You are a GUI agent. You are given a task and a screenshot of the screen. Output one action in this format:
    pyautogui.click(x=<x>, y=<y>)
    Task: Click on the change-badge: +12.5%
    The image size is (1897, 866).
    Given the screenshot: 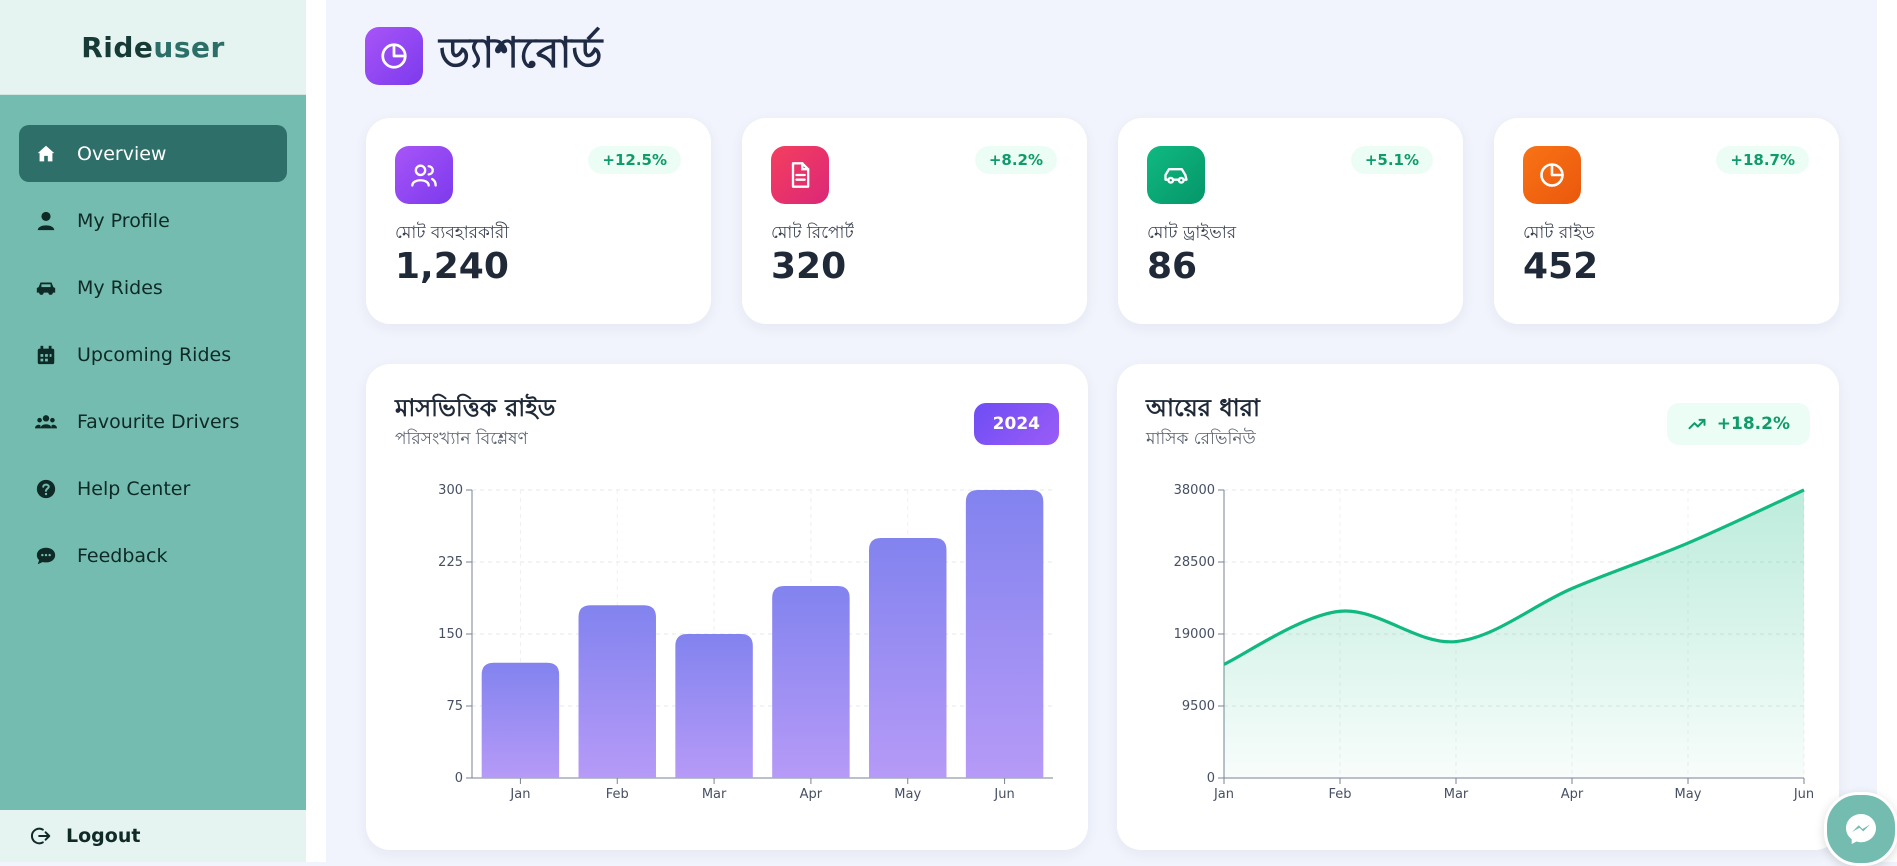 What is the action you would take?
    pyautogui.click(x=634, y=160)
    